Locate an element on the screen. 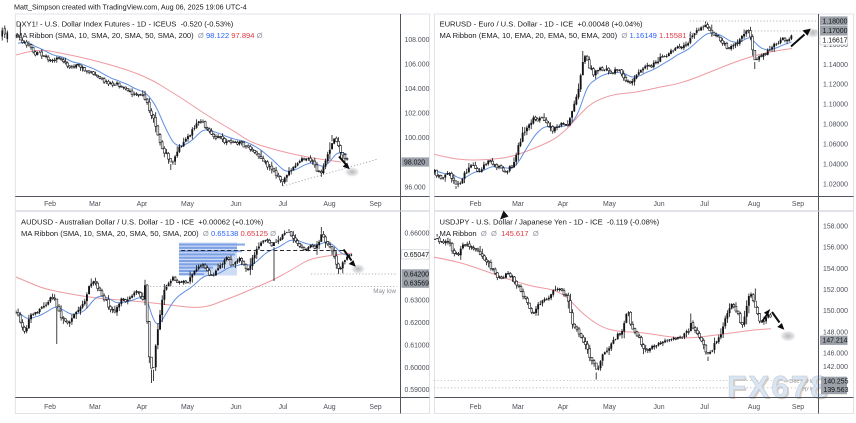 Image resolution: width=856 pixels, height=423 pixels. svg-text: 1.14000 is located at coordinates (835, 65).